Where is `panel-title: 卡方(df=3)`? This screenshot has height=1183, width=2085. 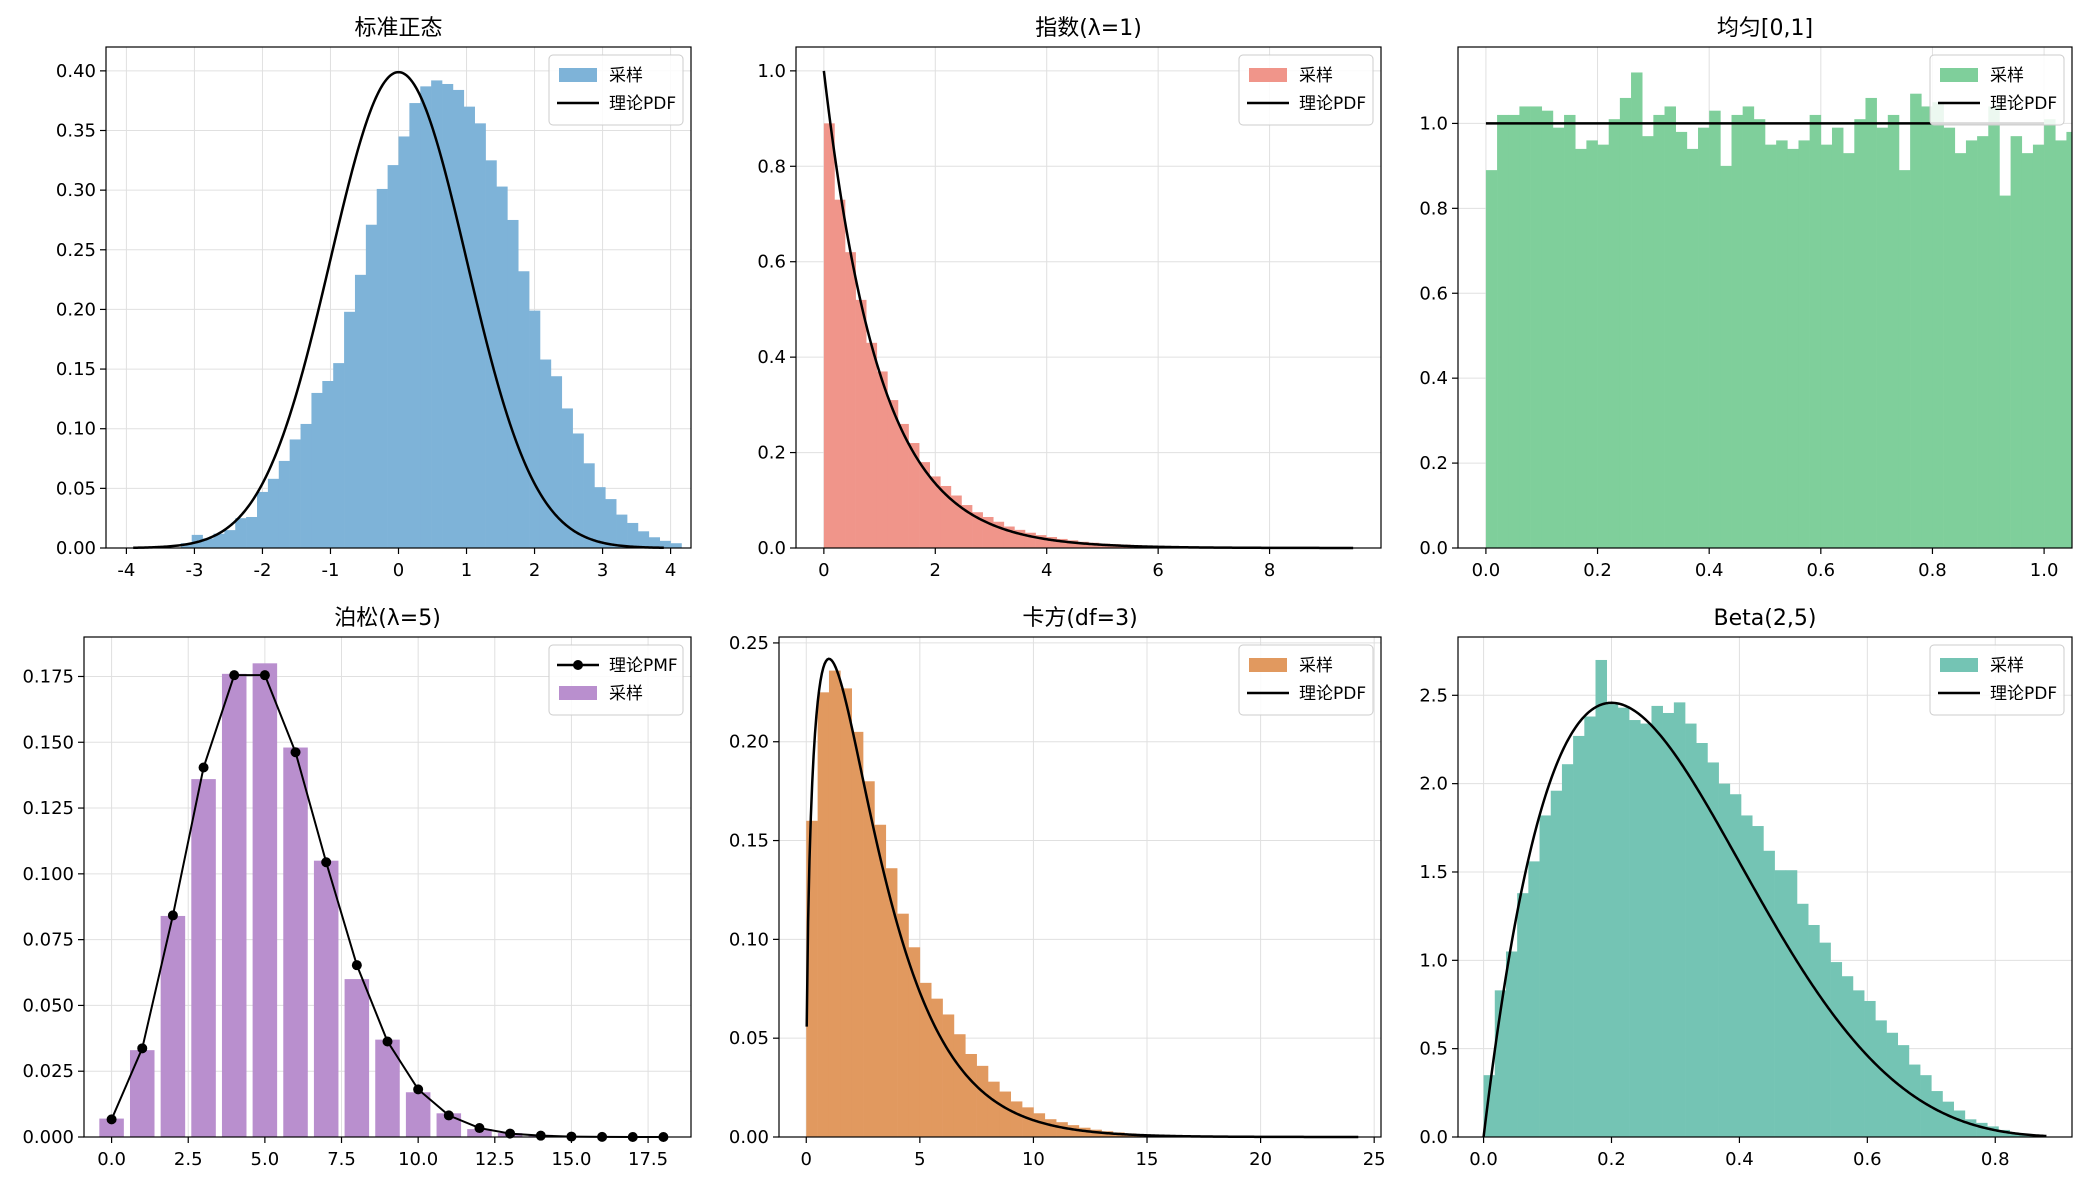
panel-title: 卡方(df=3) is located at coordinates (1079, 618).